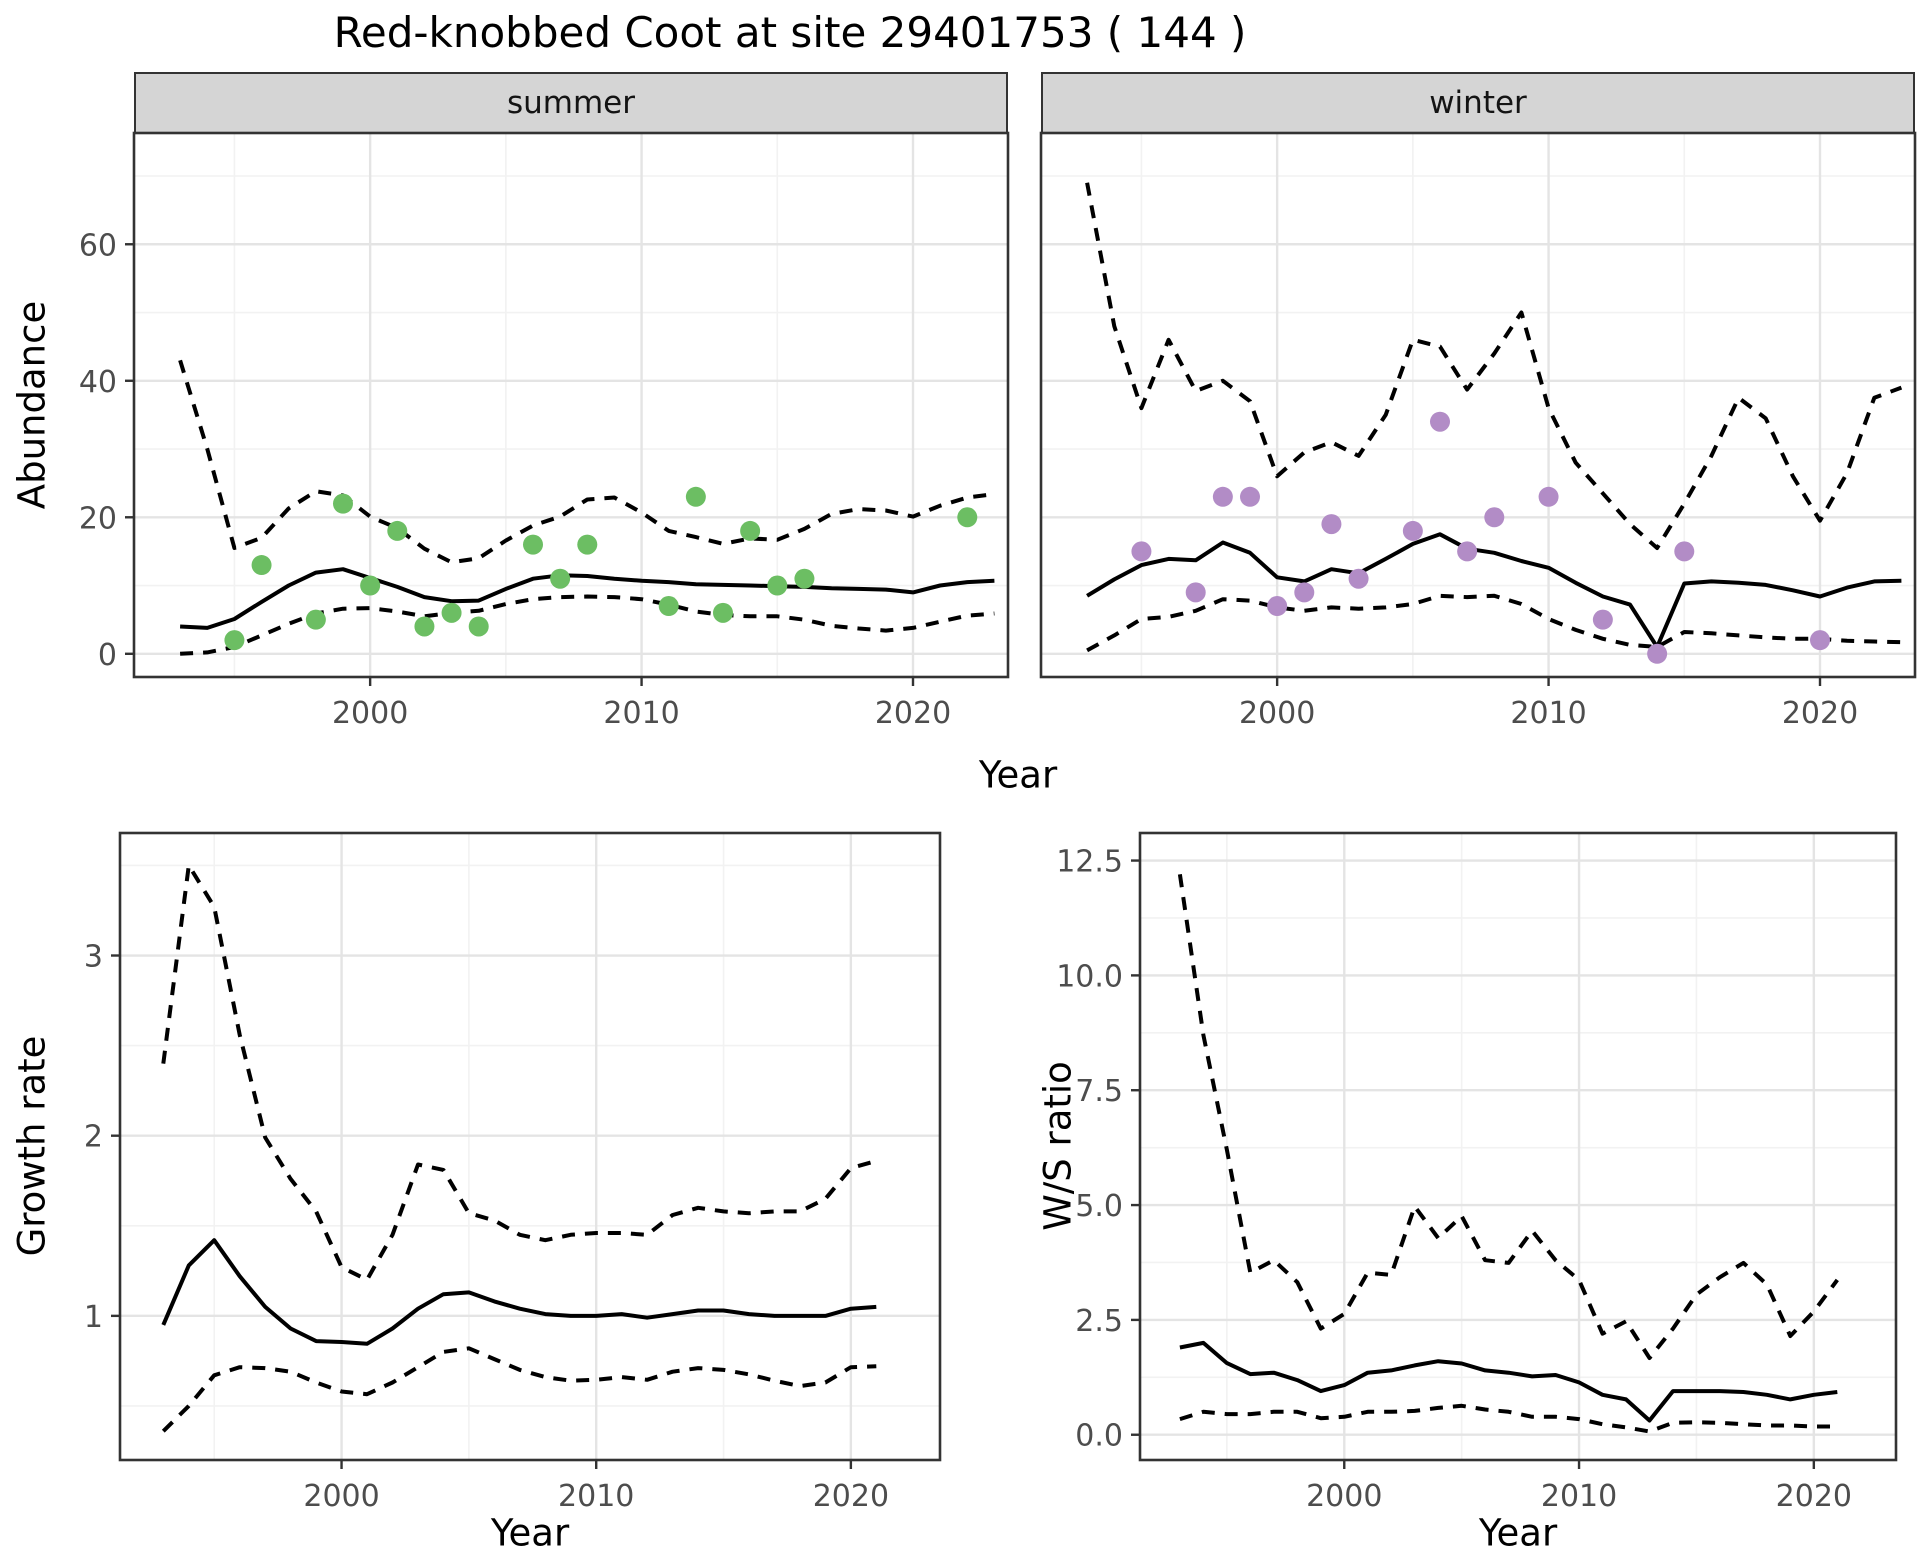 The width and height of the screenshot is (1920, 1560). I want to click on y-tick-label: 60, so click(98, 245).